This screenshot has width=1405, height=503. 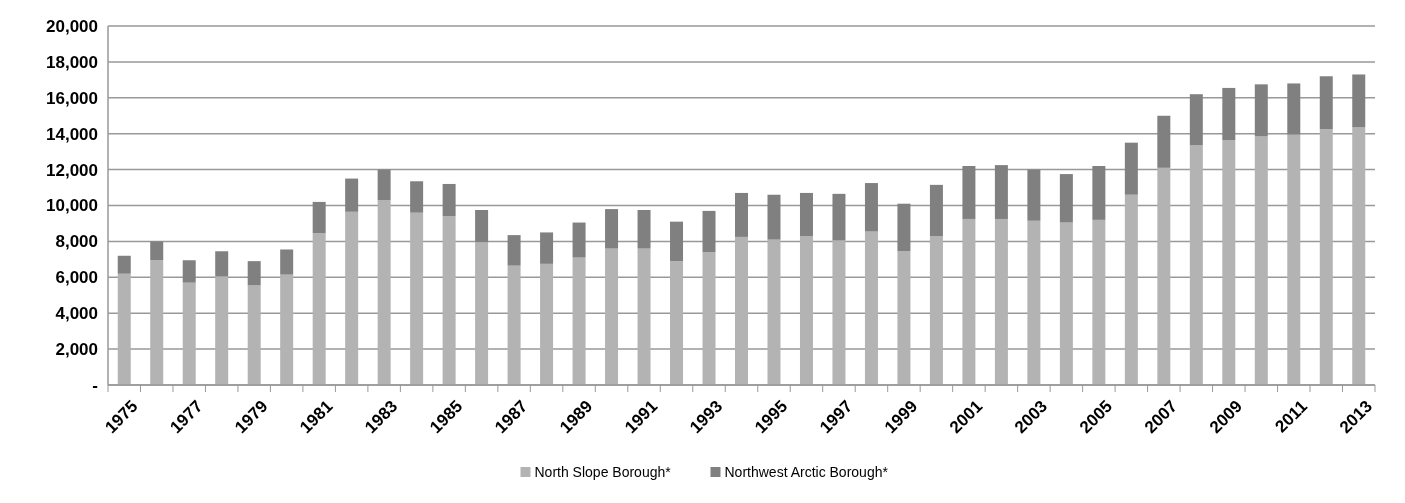 I want to click on y-tick-label: 18,000, so click(x=72, y=62).